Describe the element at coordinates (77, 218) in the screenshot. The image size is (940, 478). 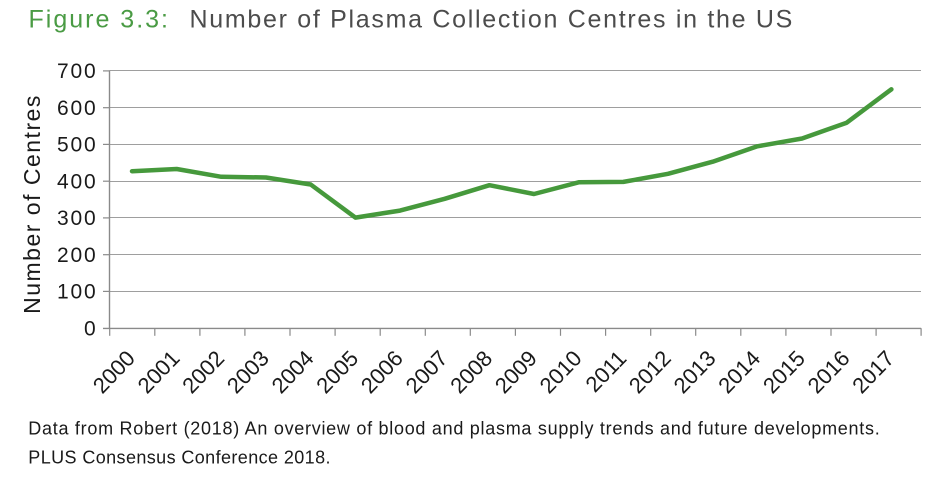
I see `svg-text: 300` at that location.